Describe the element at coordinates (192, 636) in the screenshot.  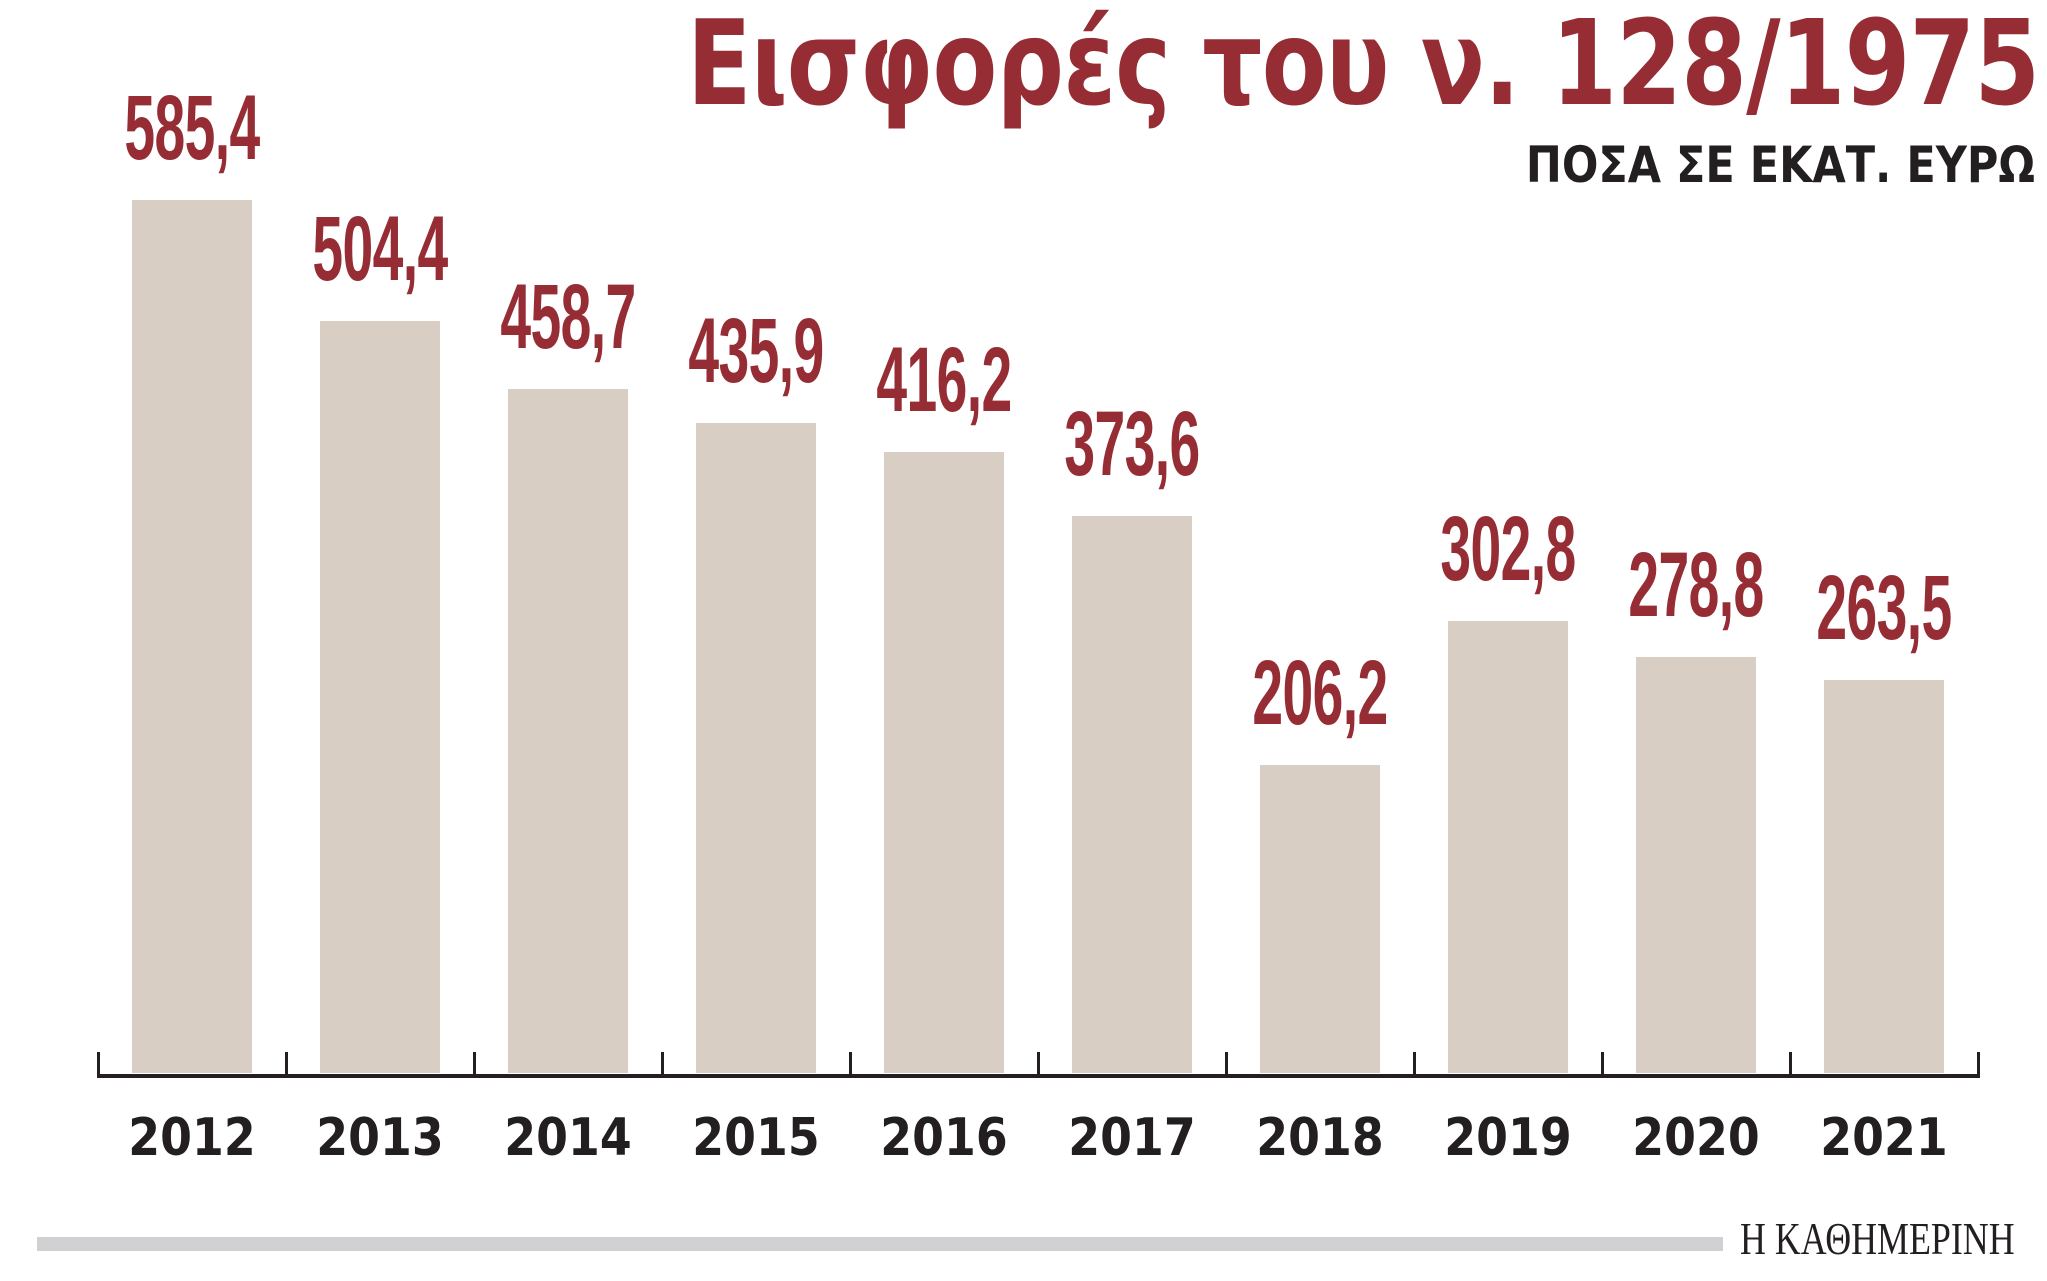
I see `bar-2012` at that location.